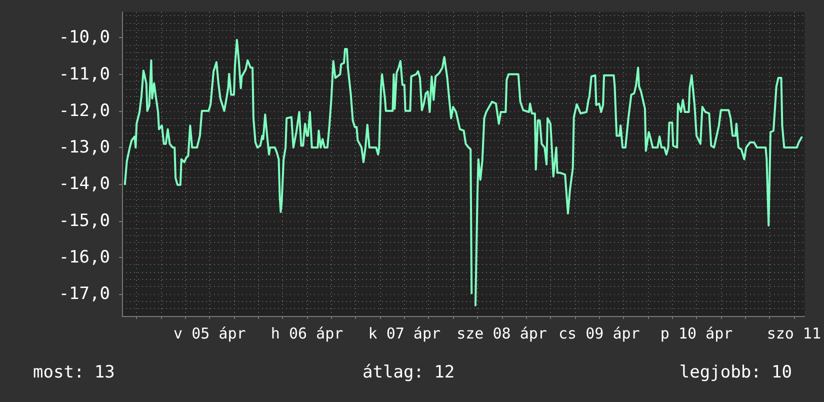  What do you see at coordinates (696, 333) in the screenshot?
I see `x-tick-label: p 10 ápr` at bounding box center [696, 333].